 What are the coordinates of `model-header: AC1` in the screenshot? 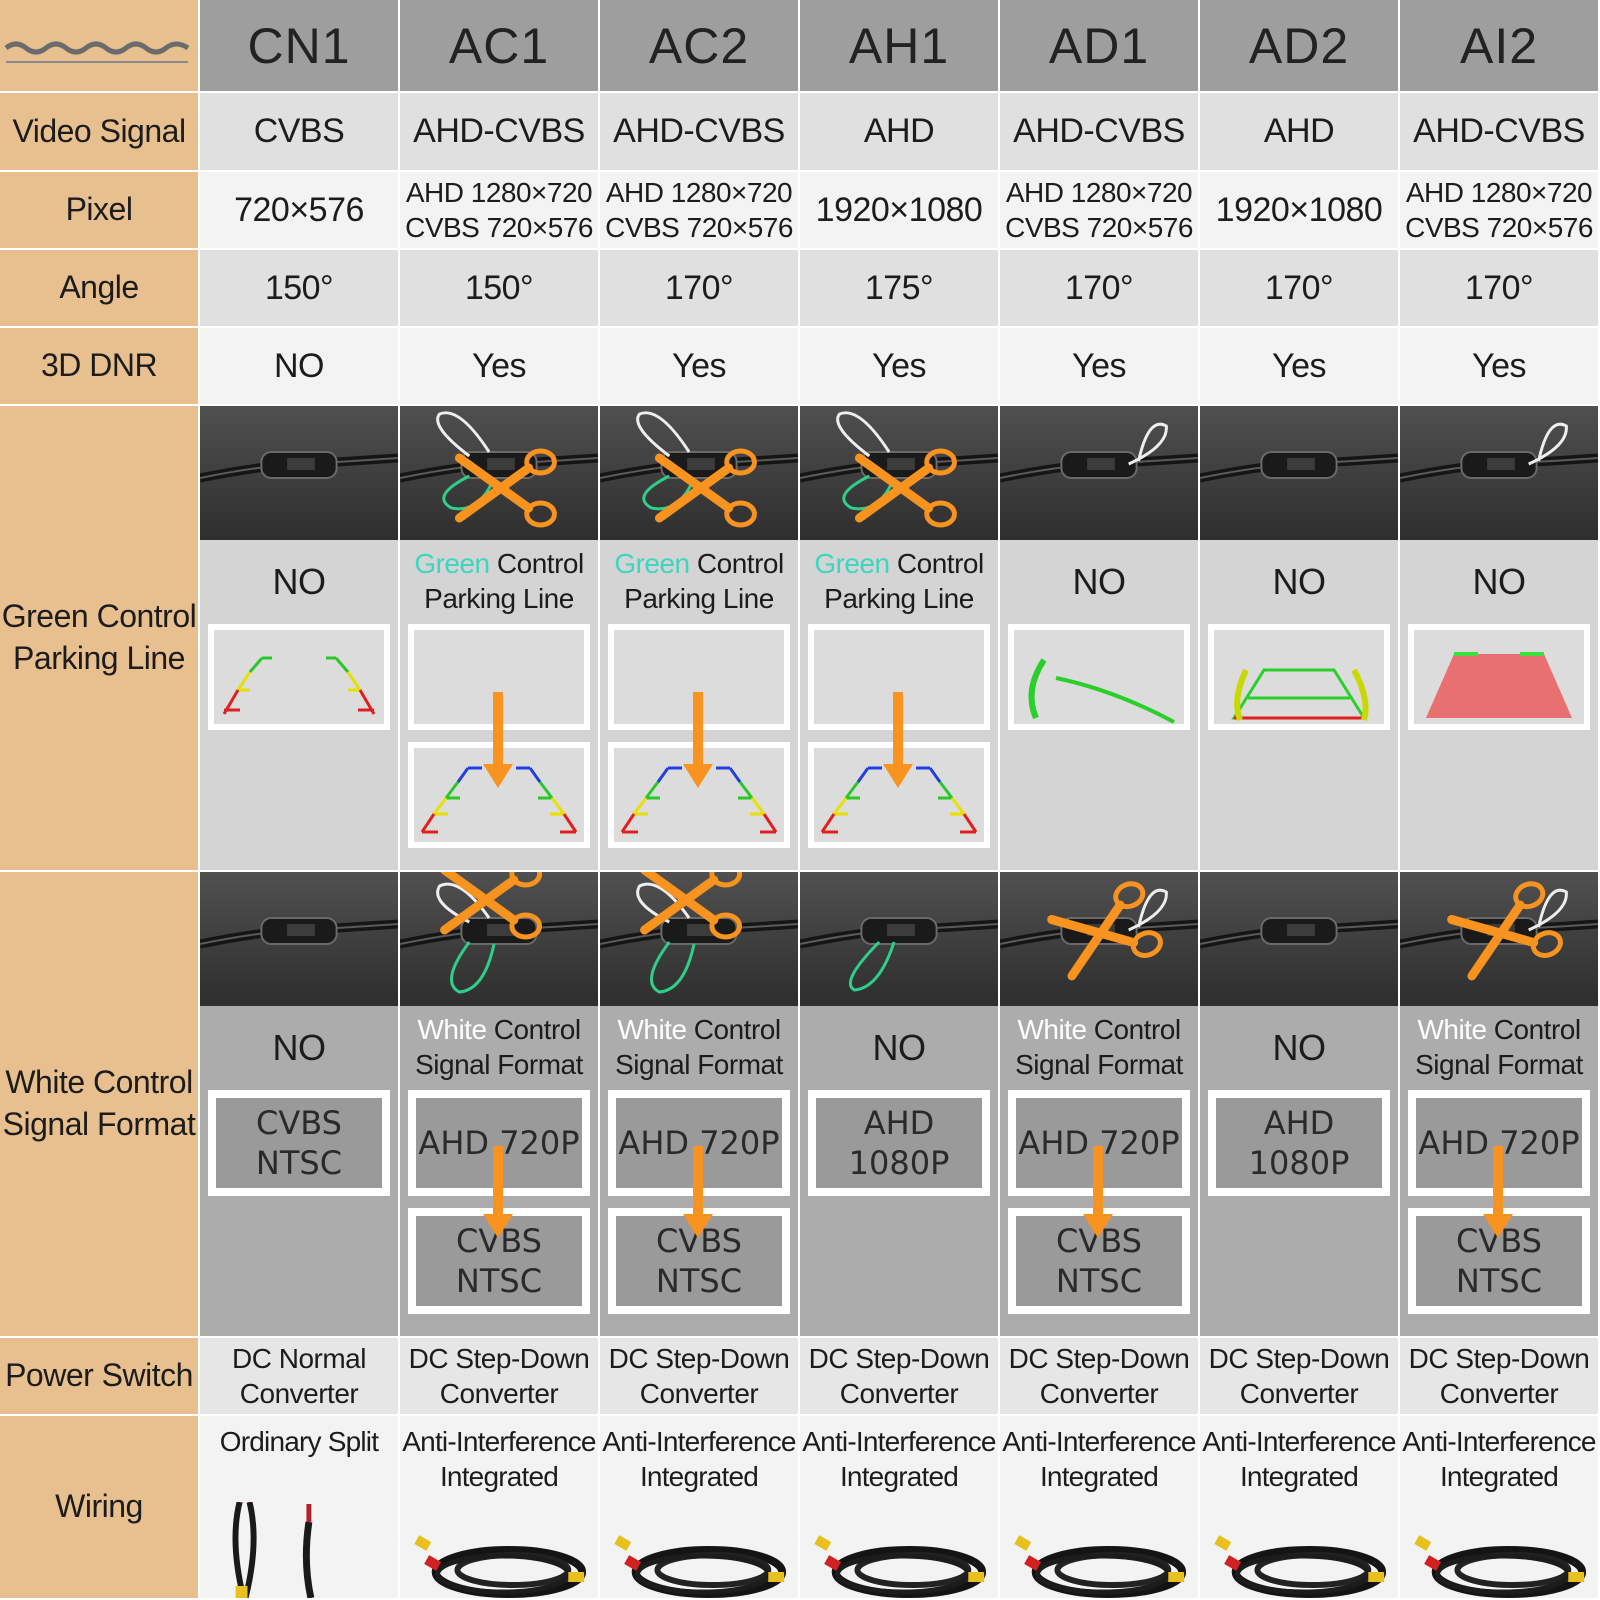 It's located at (500, 46).